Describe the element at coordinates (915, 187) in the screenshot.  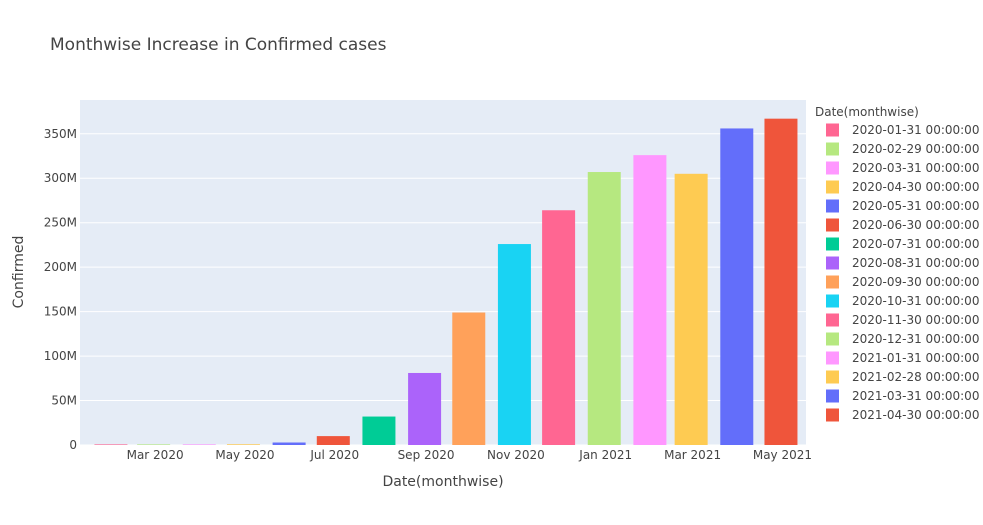
I see `legend-label: 2020-04-30 00:00:00` at that location.